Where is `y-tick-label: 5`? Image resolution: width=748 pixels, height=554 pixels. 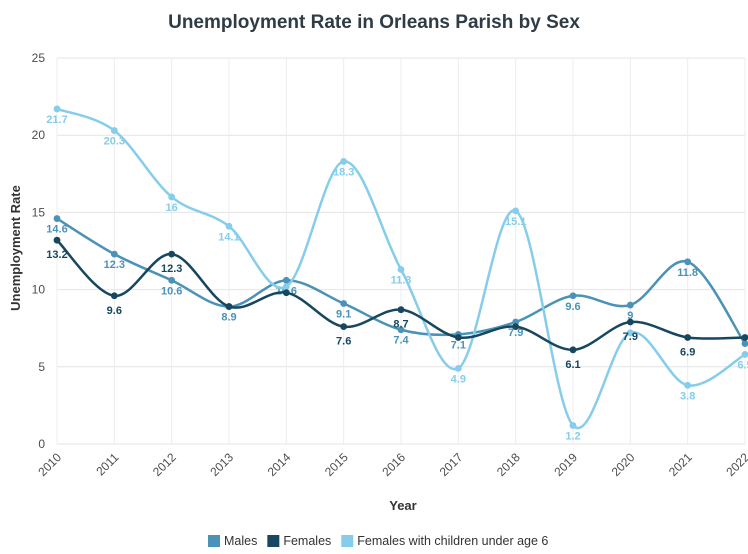
y-tick-label: 5 is located at coordinates (41, 367).